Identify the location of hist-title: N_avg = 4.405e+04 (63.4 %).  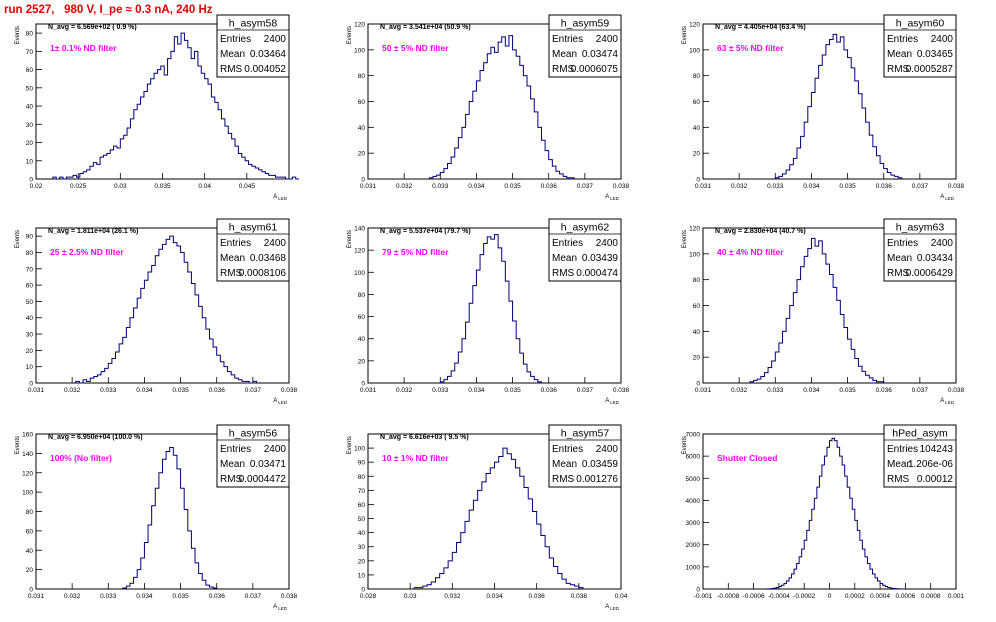
(760, 27).